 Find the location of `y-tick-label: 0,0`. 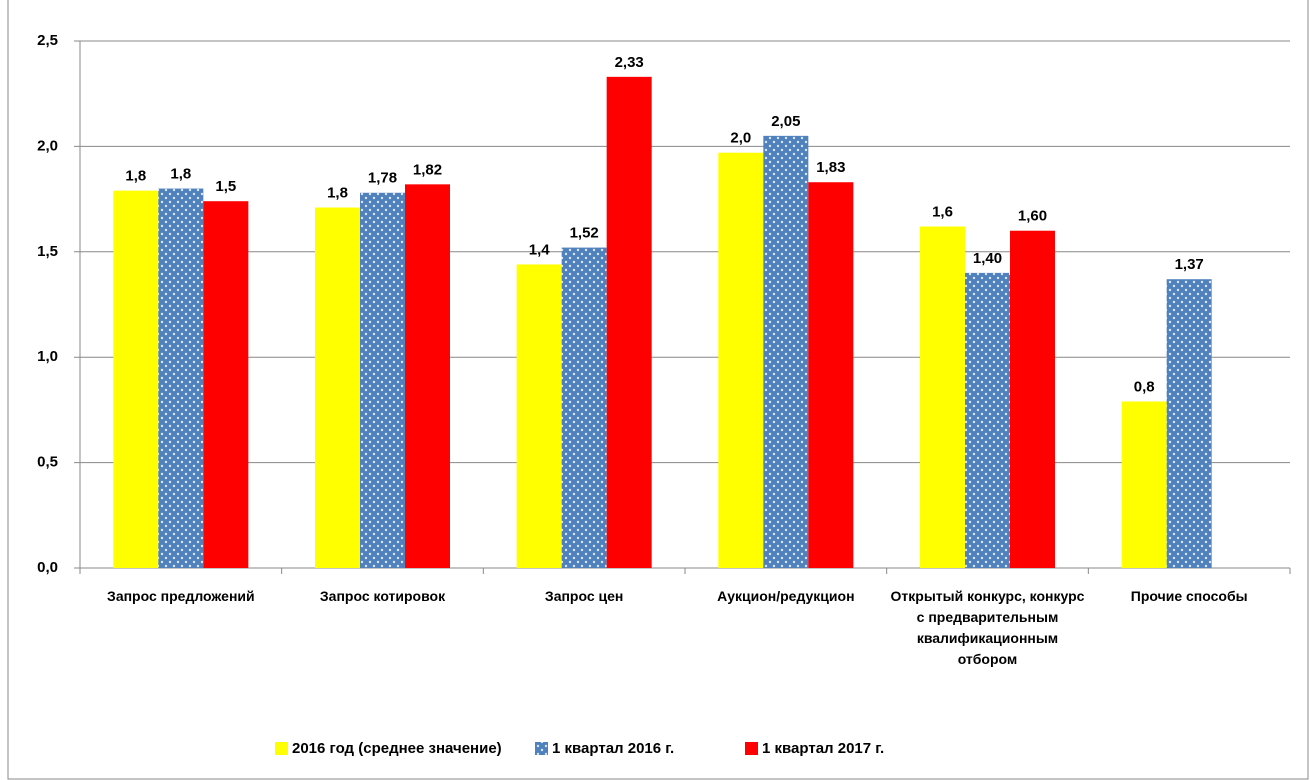

y-tick-label: 0,0 is located at coordinates (47, 567).